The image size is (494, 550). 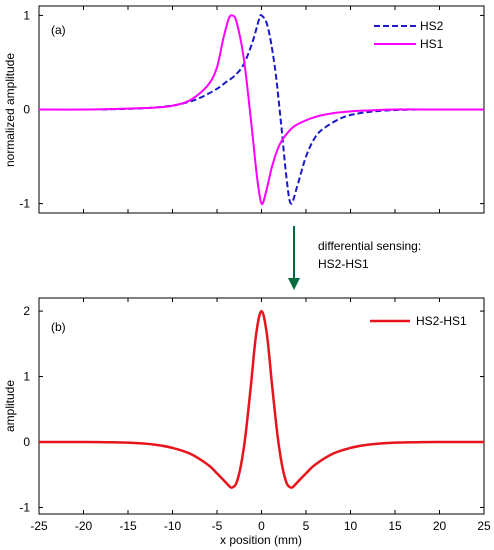 I want to click on panel-b-xtick-label: 0, so click(x=261, y=526).